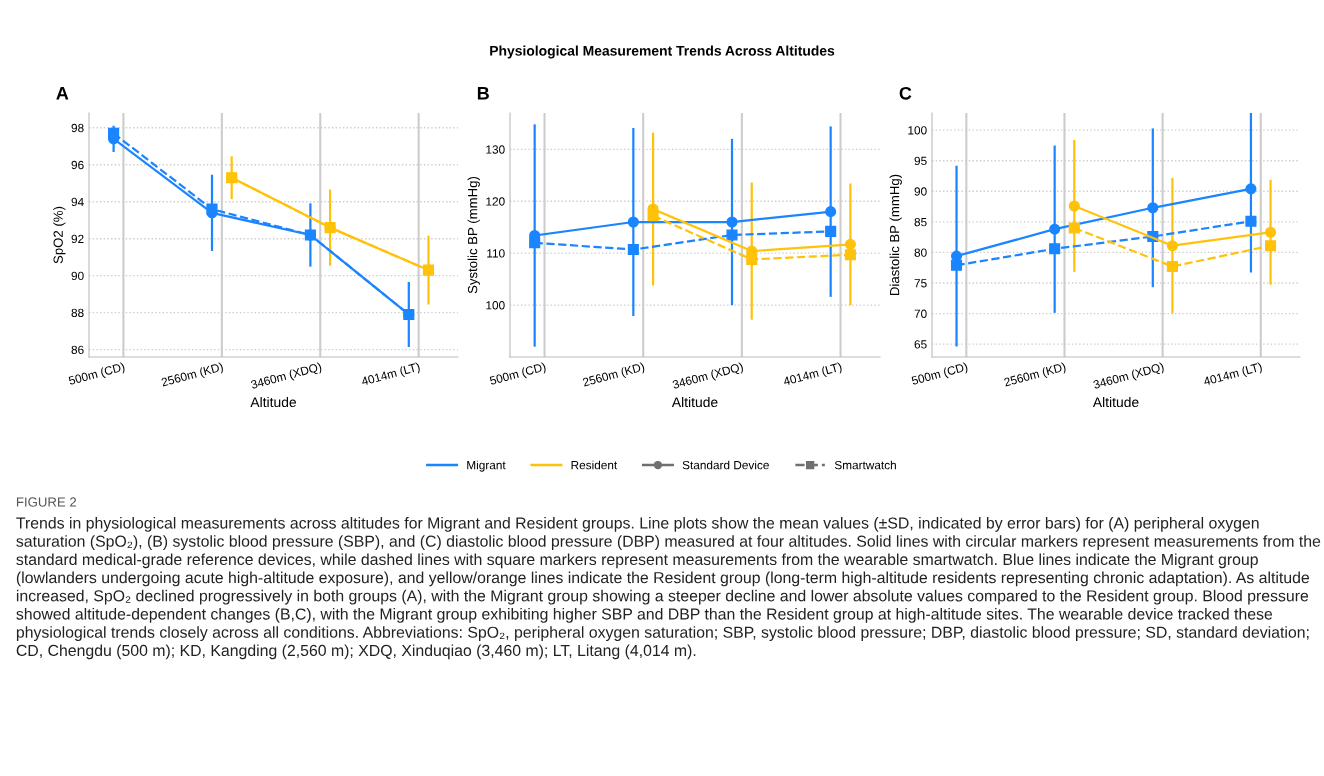 The height and width of the screenshot is (776, 1324). Describe the element at coordinates (77, 313) in the screenshot. I see `y-tick-label: 88` at that location.